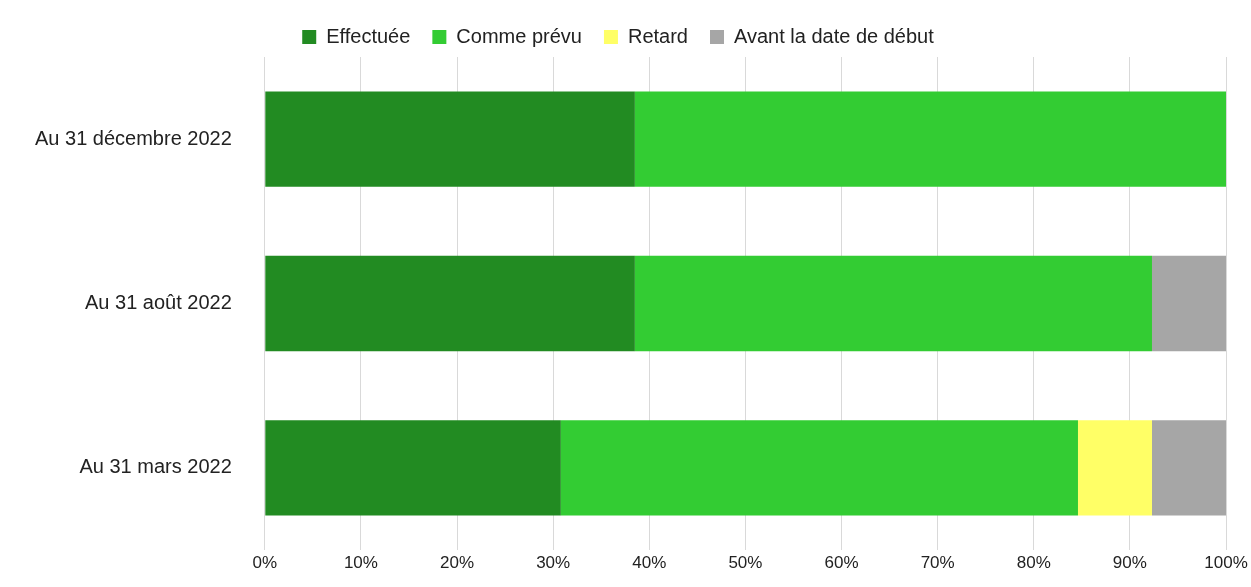 The height and width of the screenshot is (587, 1251). I want to click on y-tick-label: Au 31 mars 2022, so click(155, 466).